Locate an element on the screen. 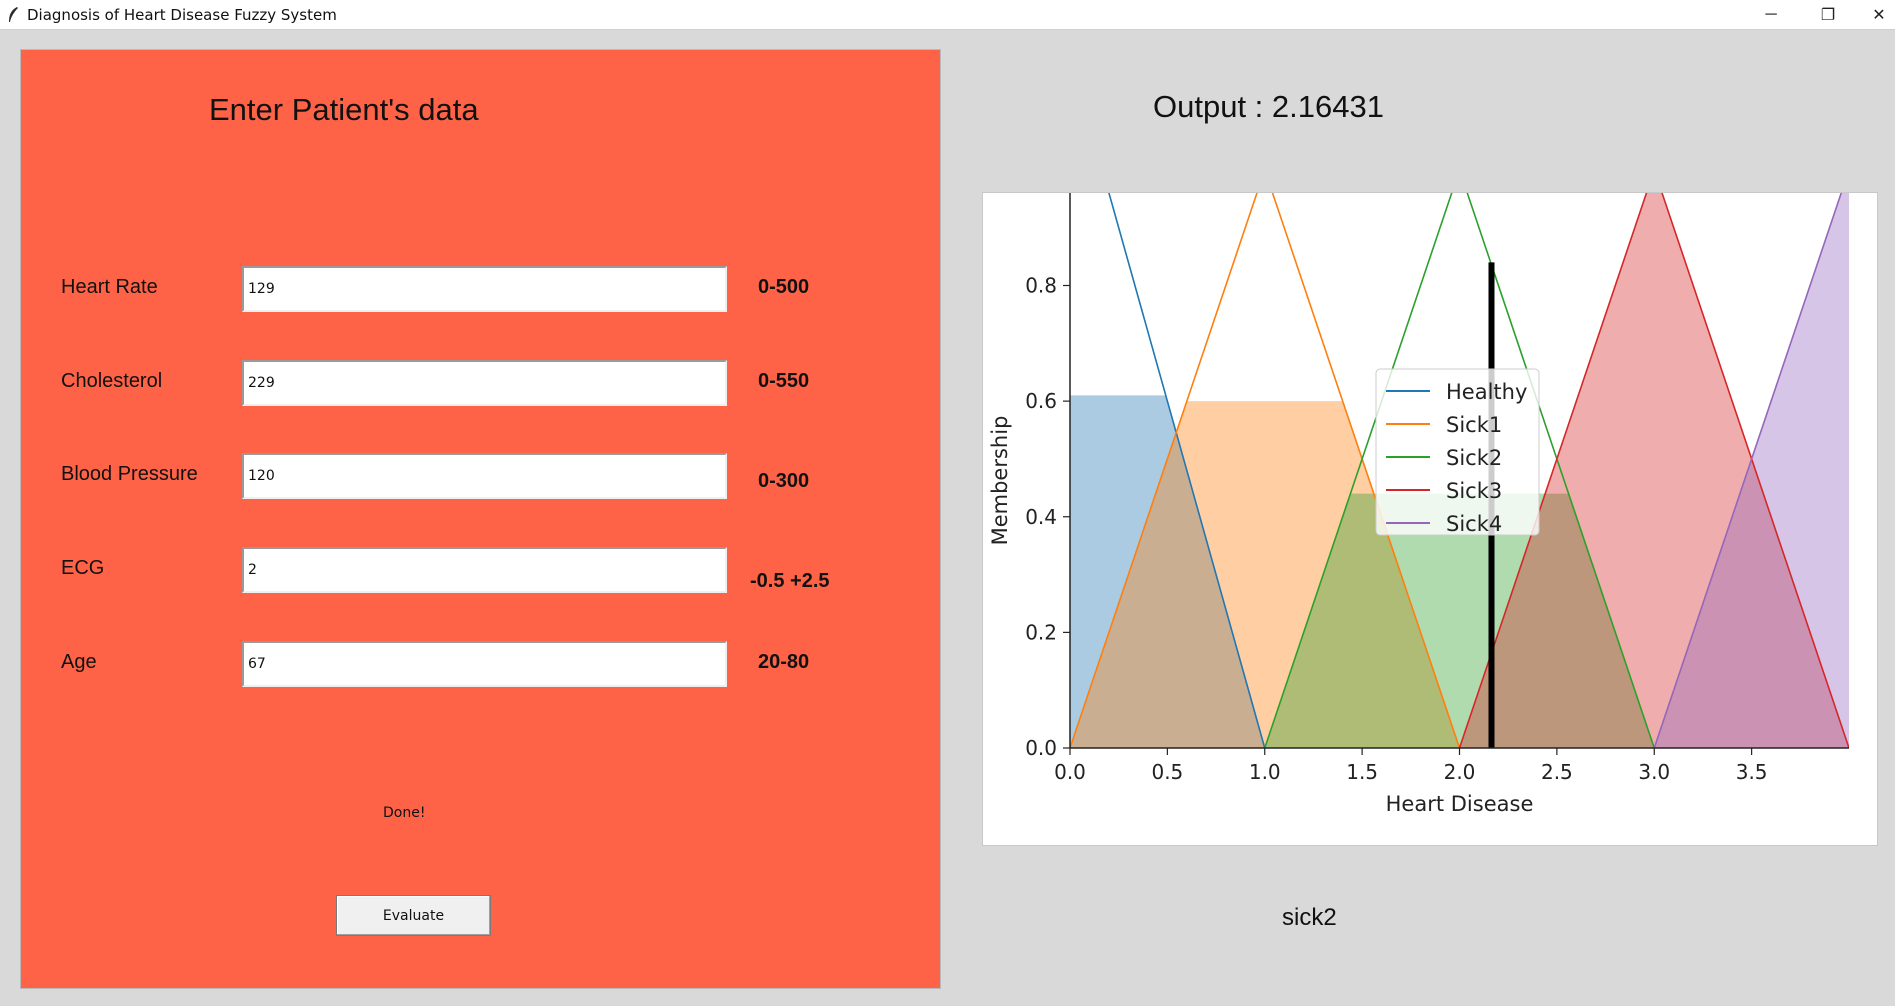  ecg-range: -0.5 +2.5 is located at coordinates (790, 581).